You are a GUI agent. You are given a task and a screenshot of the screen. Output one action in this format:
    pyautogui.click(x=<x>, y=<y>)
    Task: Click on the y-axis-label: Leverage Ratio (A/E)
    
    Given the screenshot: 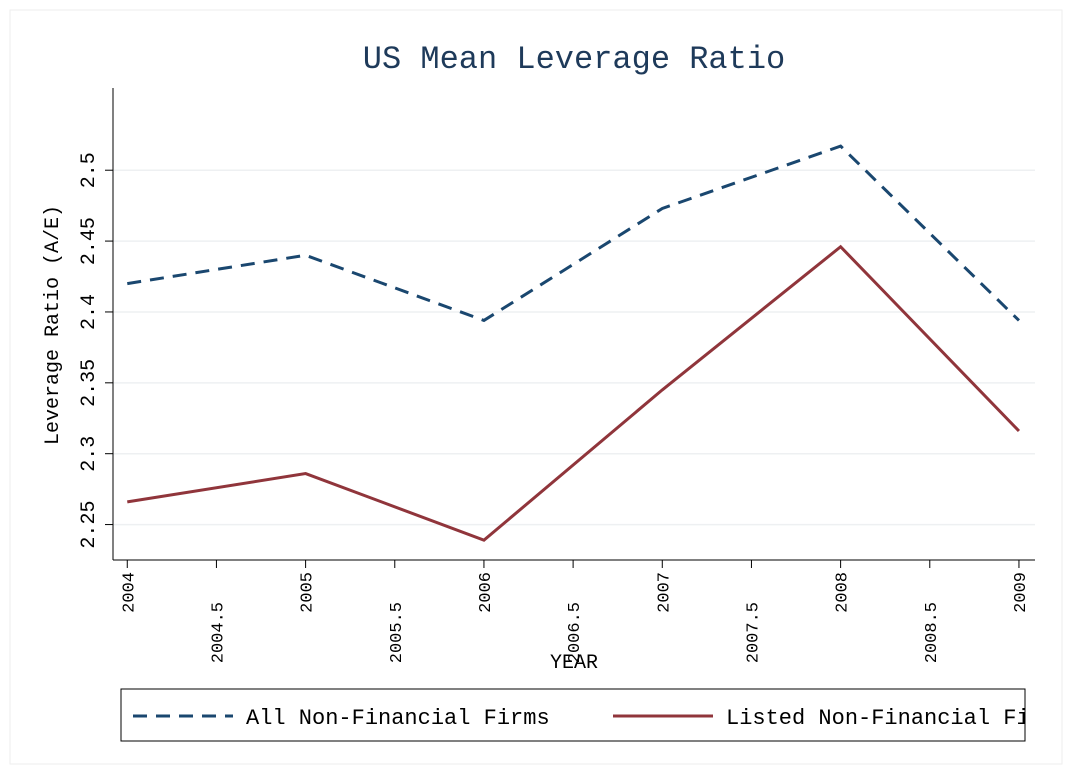 What is the action you would take?
    pyautogui.click(x=53, y=325)
    